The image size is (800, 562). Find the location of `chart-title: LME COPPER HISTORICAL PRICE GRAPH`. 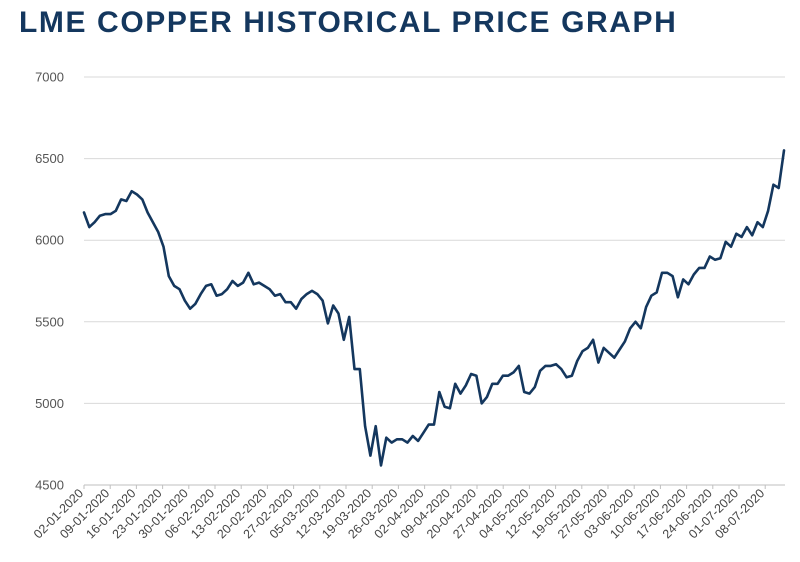

chart-title: LME COPPER HISTORICAL PRICE GRAPH is located at coordinates (348, 22).